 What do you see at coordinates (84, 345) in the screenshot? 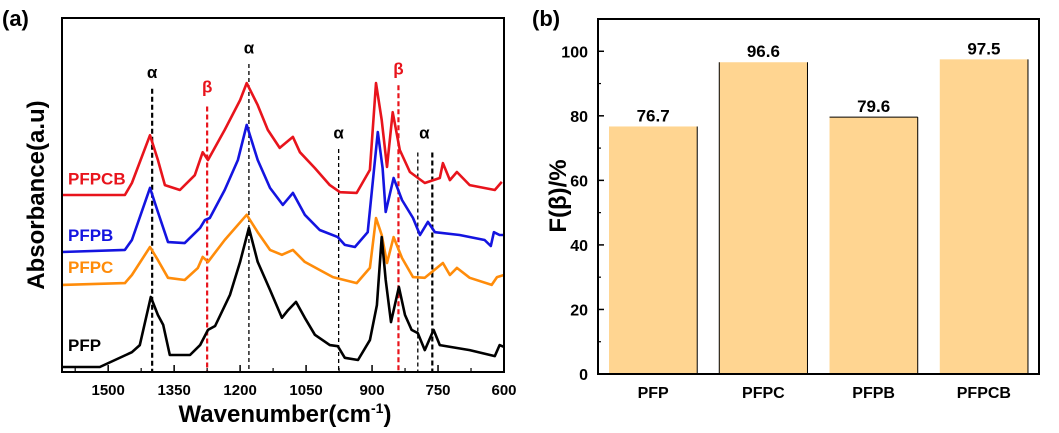
I see `series-label-pfp: PFP` at bounding box center [84, 345].